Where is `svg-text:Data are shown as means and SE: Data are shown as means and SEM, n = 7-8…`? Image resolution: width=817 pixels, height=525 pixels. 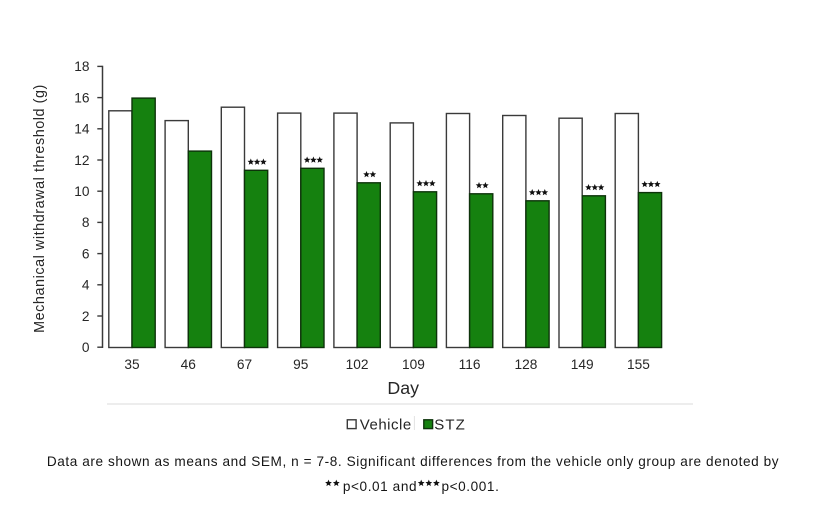 svg-text:Data are shown as means and SE: Data are shown as means and SEM, n = 7-8… is located at coordinates (413, 461).